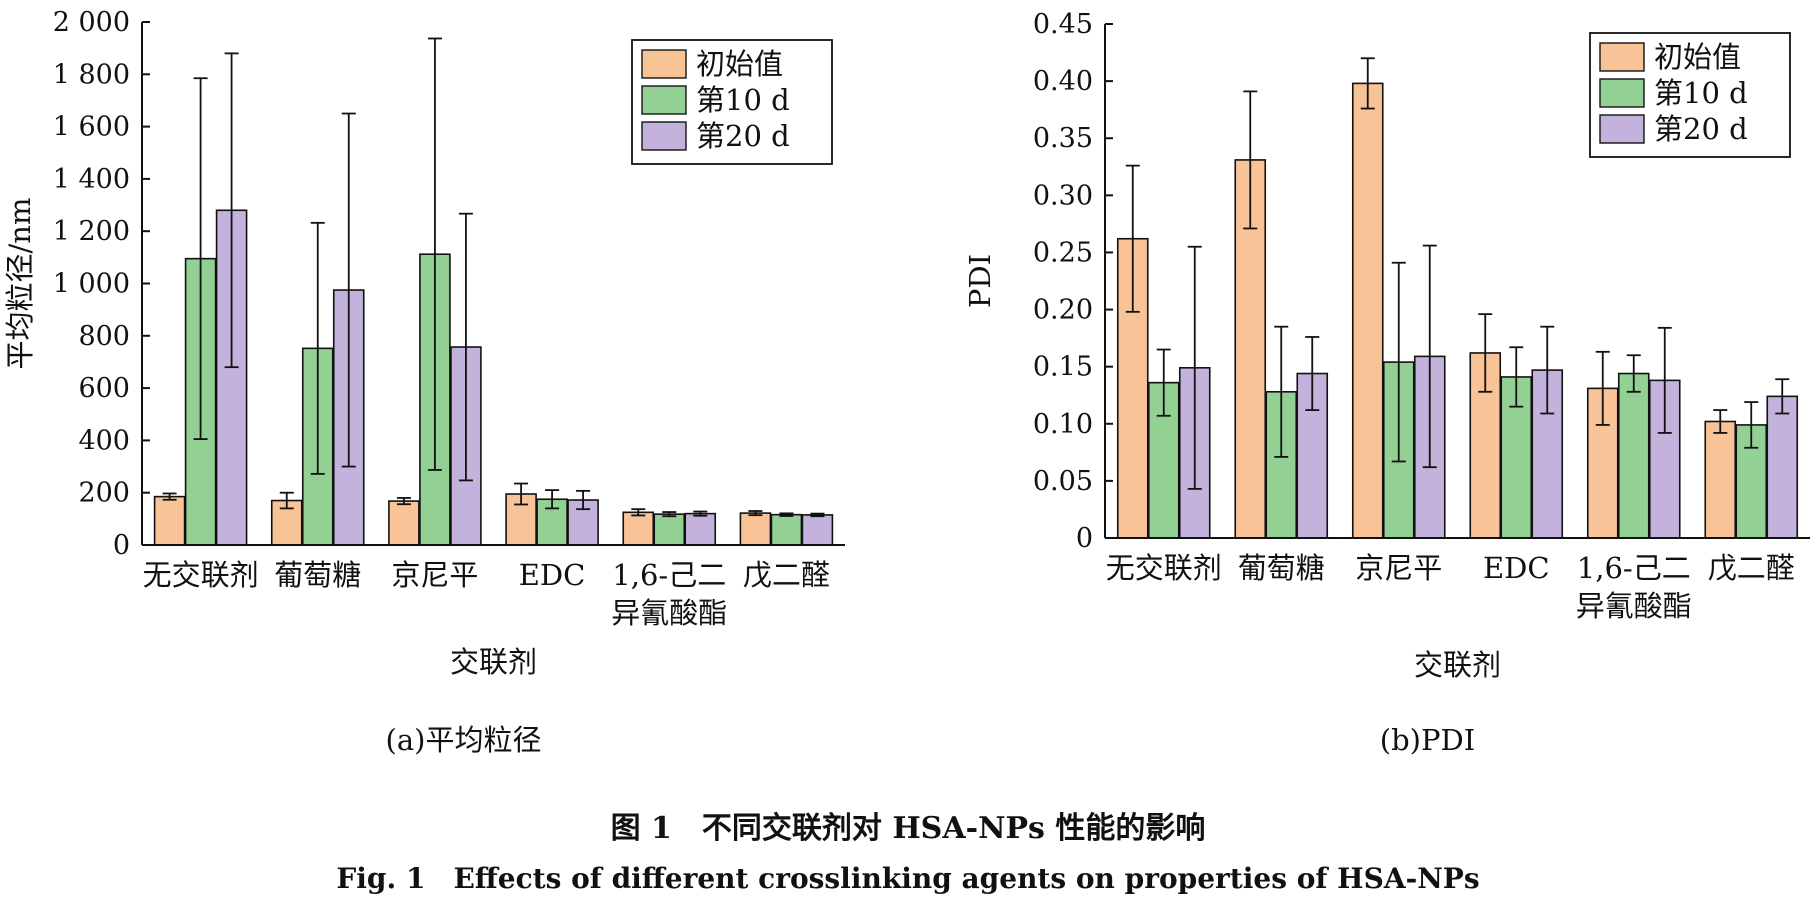  Describe the element at coordinates (638, 512) in the screenshot. I see `error-bar-a-s0-c4` at that location.